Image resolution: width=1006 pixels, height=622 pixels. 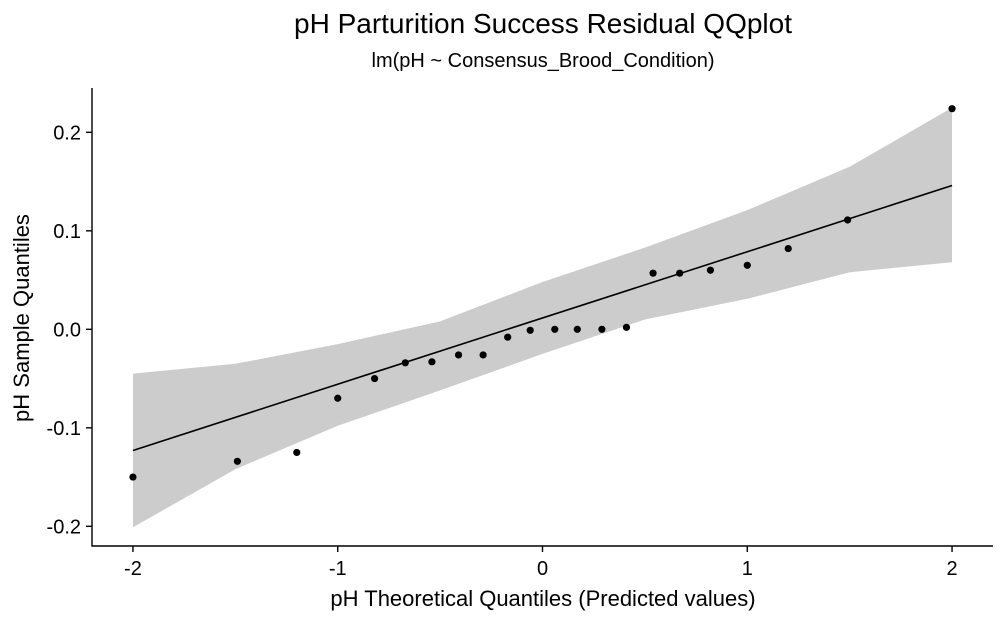 I want to click on y-tick-label: -0.2, so click(x=64, y=527).